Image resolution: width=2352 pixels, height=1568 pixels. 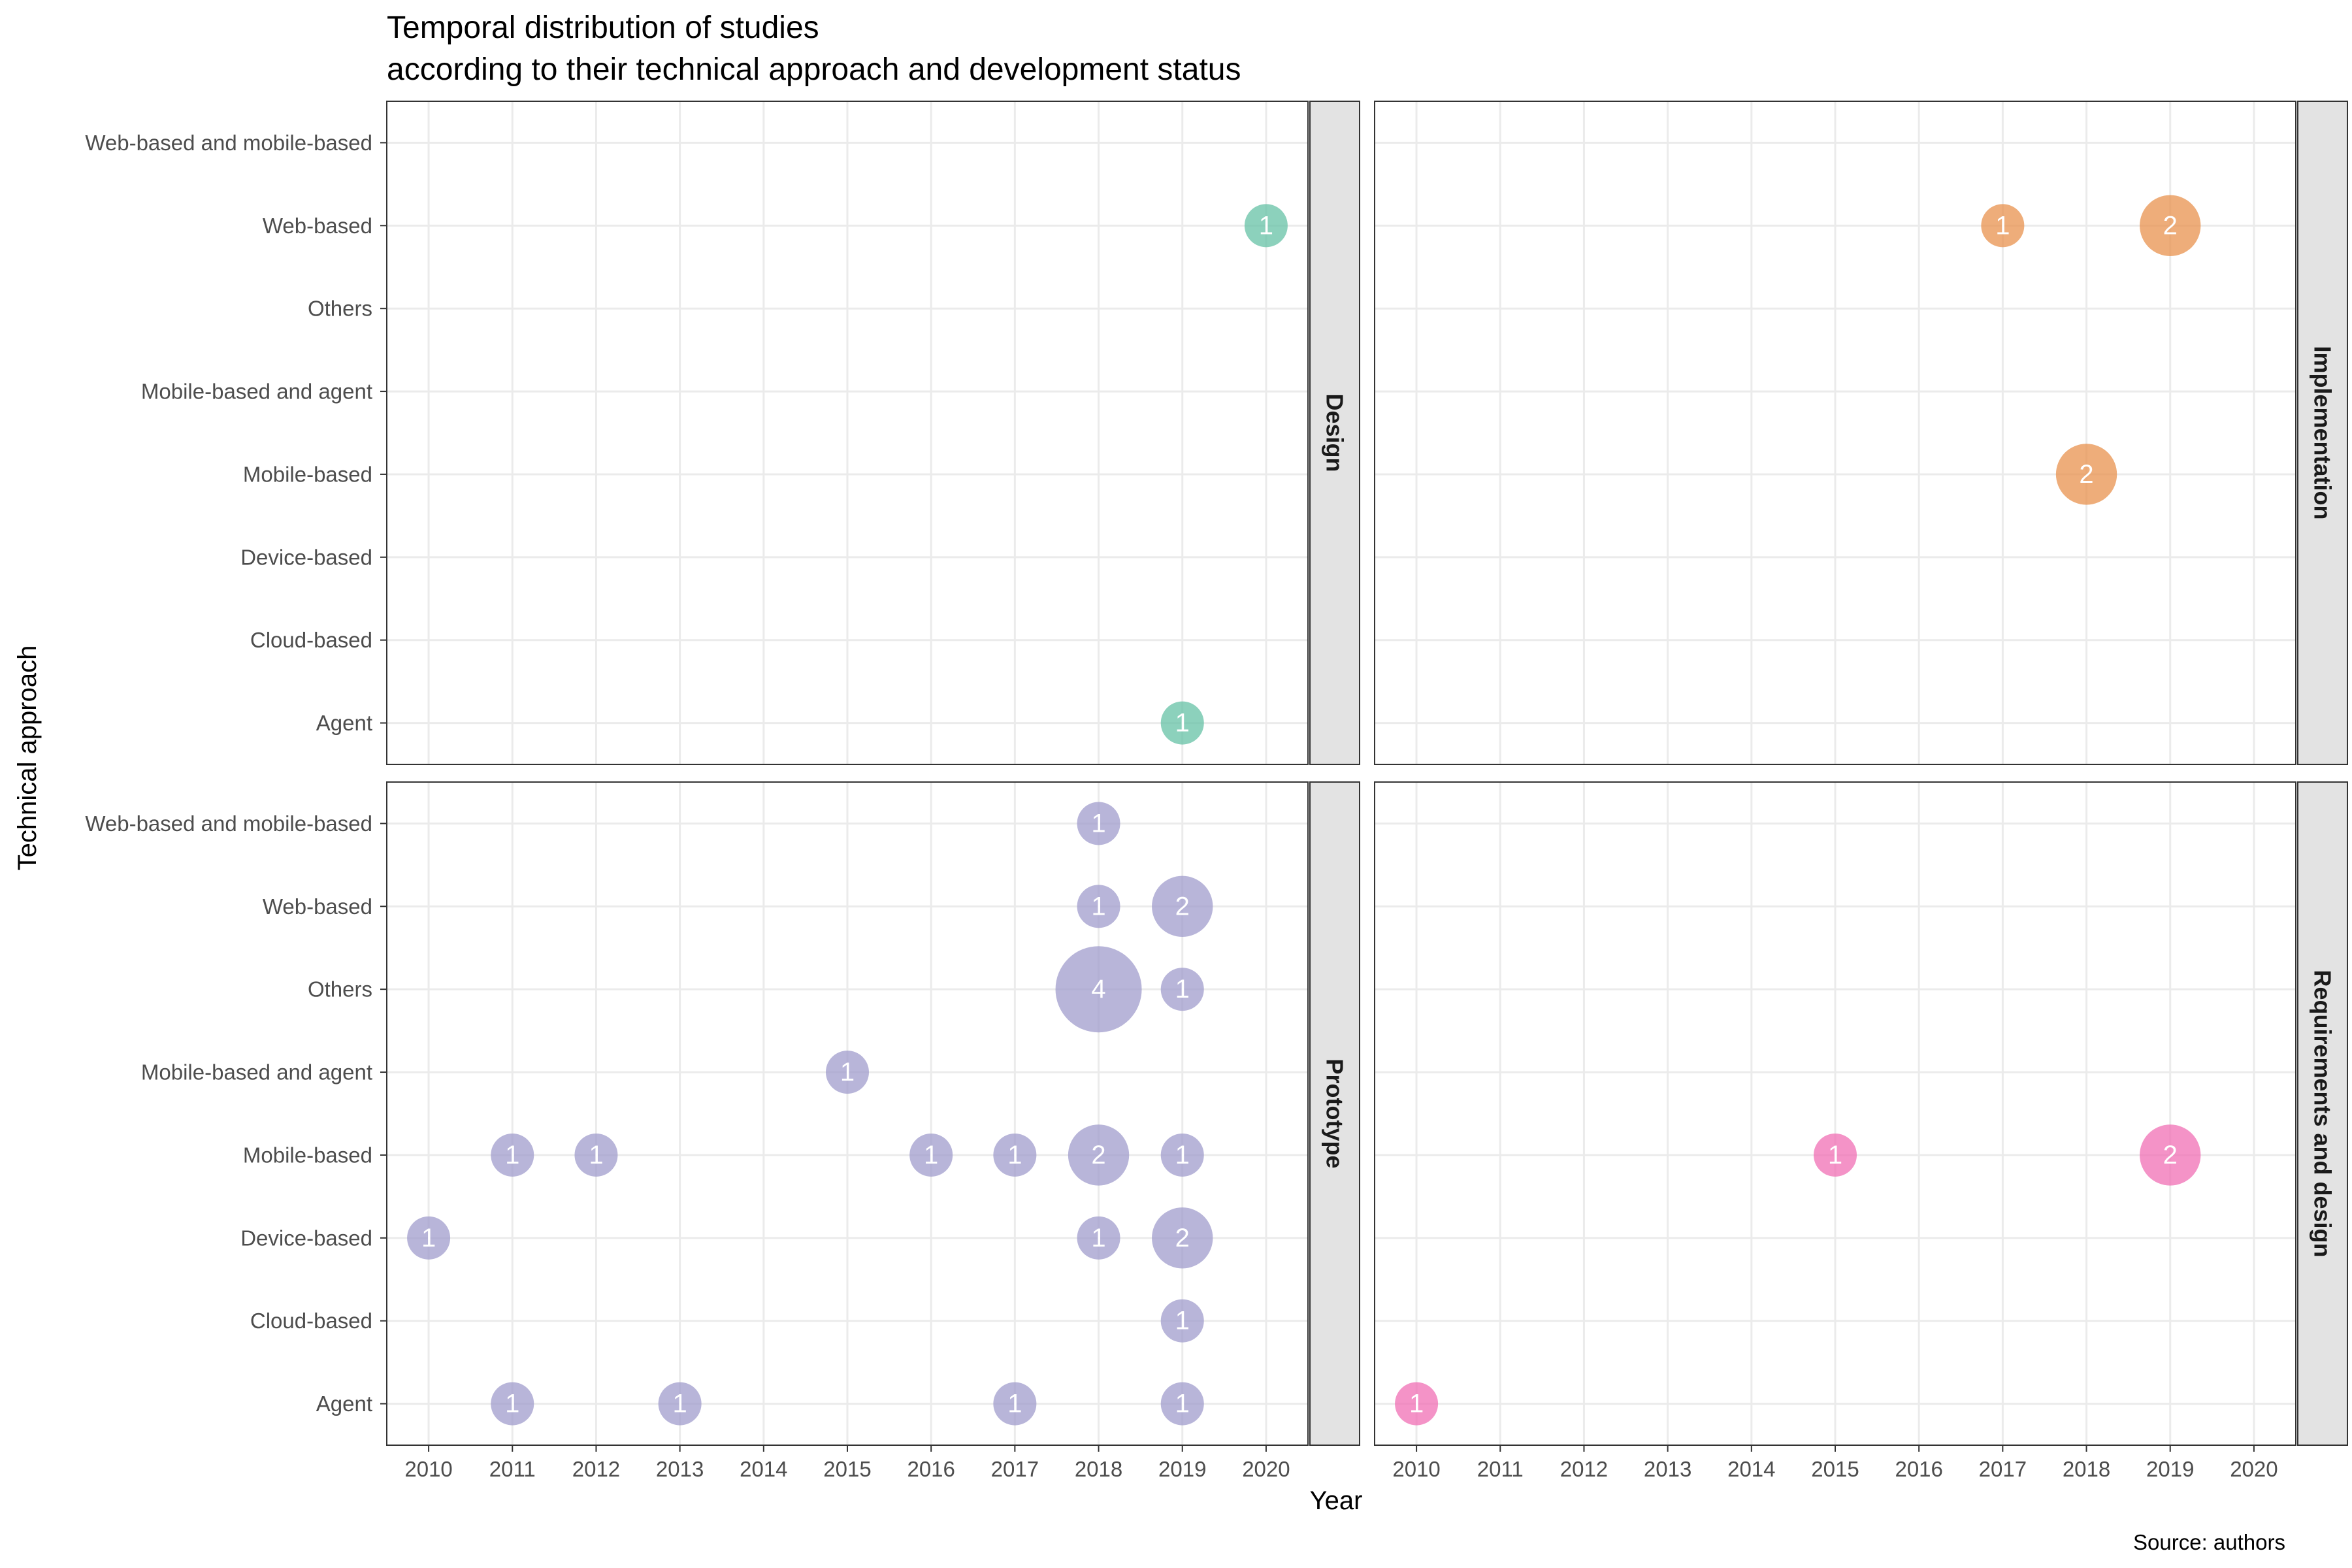 I want to click on bubble-prototype-2016-mobile-based, so click(x=931, y=1155).